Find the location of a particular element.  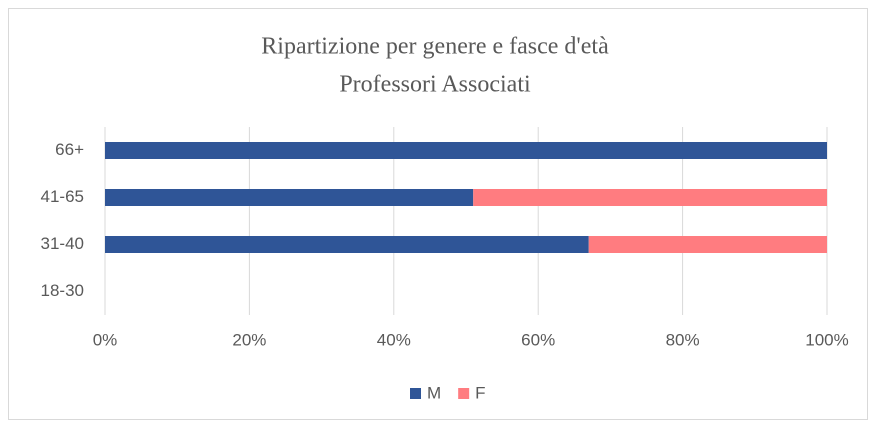

chart-title: Ripartizione per genere e fasce d'età is located at coordinates (435, 47).